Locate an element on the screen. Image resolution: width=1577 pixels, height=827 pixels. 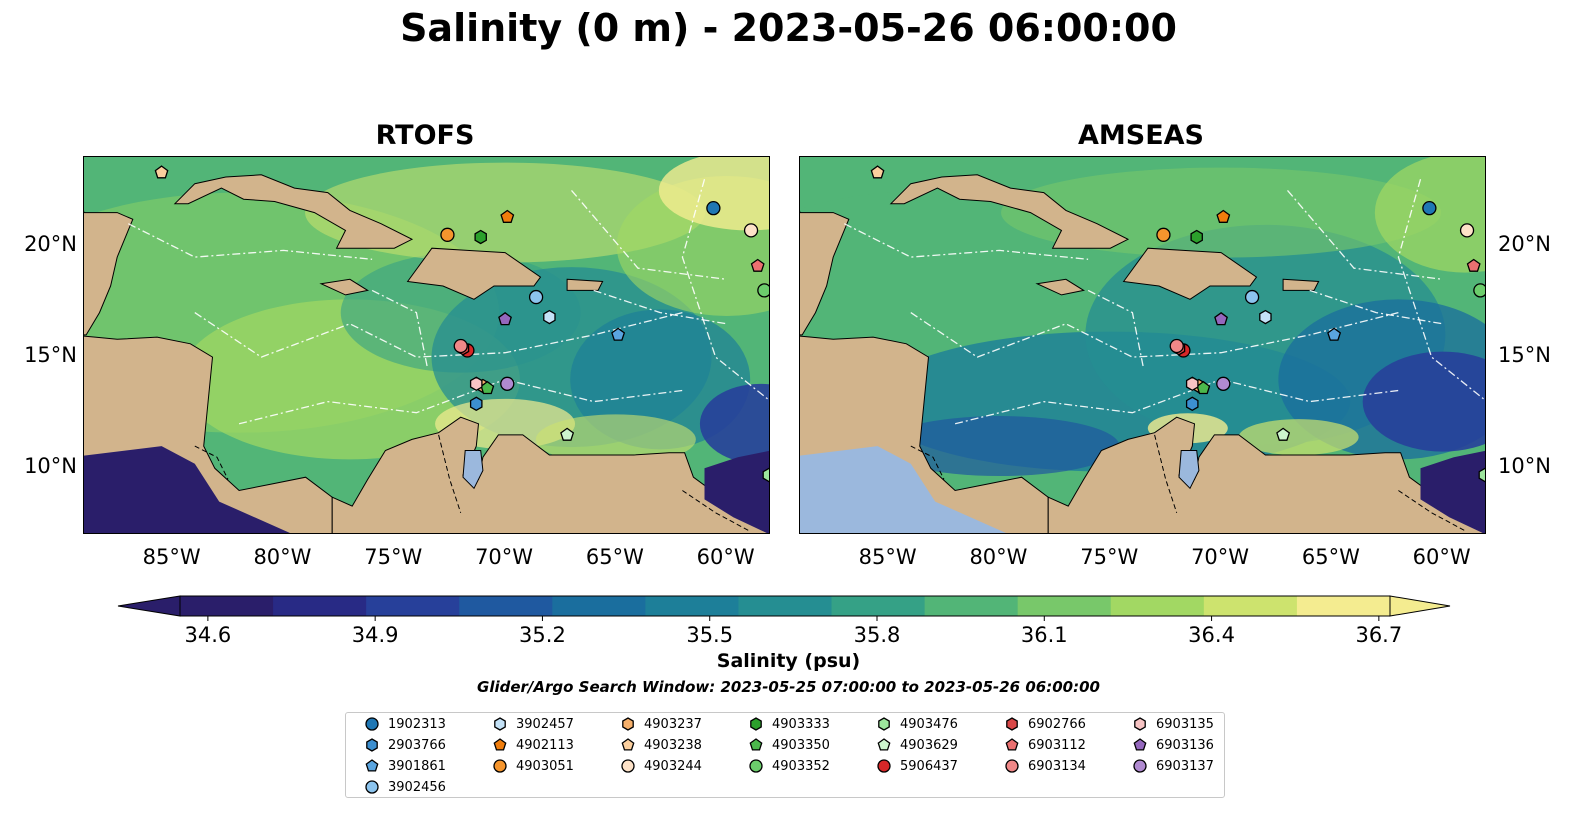
lon-tick-label: 85°W is located at coordinates (887, 557).